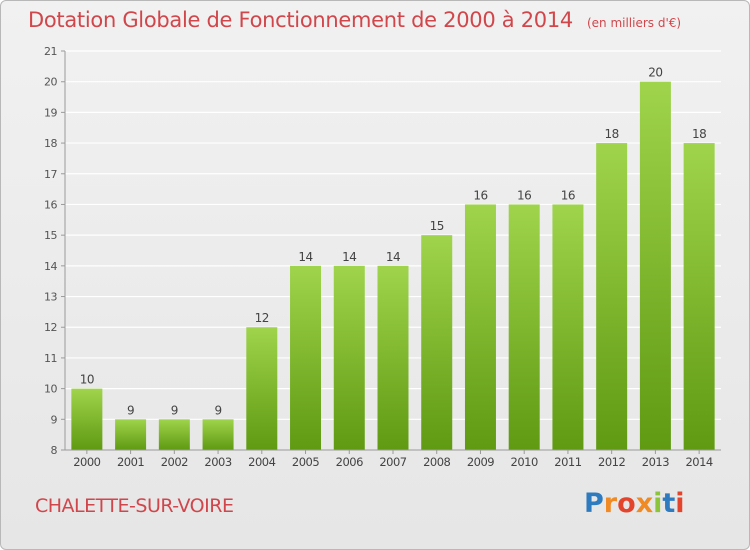 The image size is (750, 550). What do you see at coordinates (261, 462) in the screenshot?
I see `x-tick-label: 2004` at bounding box center [261, 462].